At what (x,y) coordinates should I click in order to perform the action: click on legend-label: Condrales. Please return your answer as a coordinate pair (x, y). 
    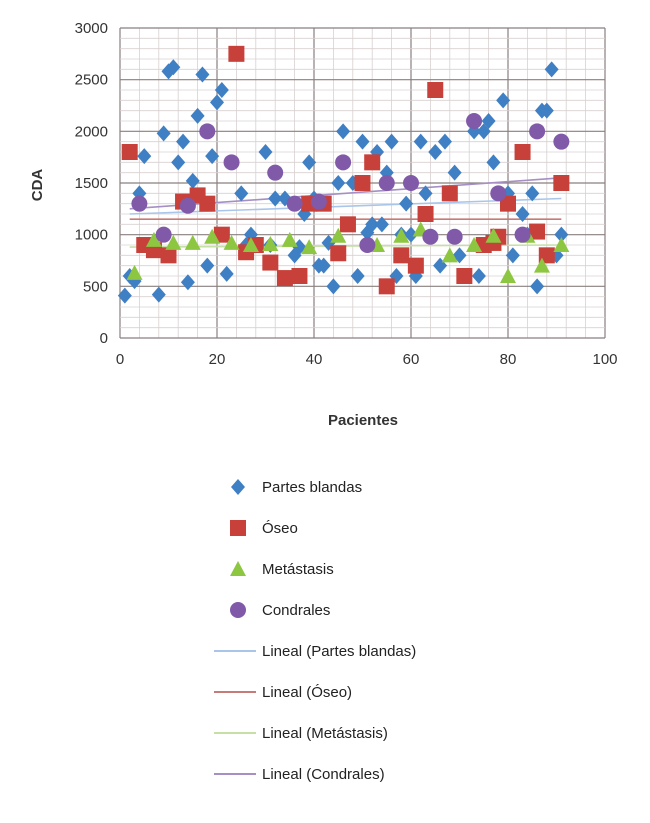
    Looking at the image, I should click on (296, 610).